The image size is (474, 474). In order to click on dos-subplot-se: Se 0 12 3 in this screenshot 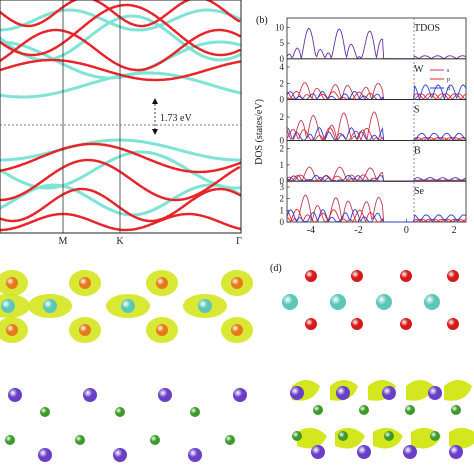, I will do `click(373, 203)`.